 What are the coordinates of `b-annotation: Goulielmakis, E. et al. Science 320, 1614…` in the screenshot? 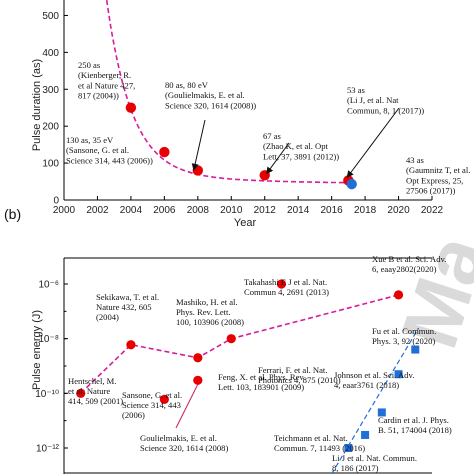 It's located at (184, 443).